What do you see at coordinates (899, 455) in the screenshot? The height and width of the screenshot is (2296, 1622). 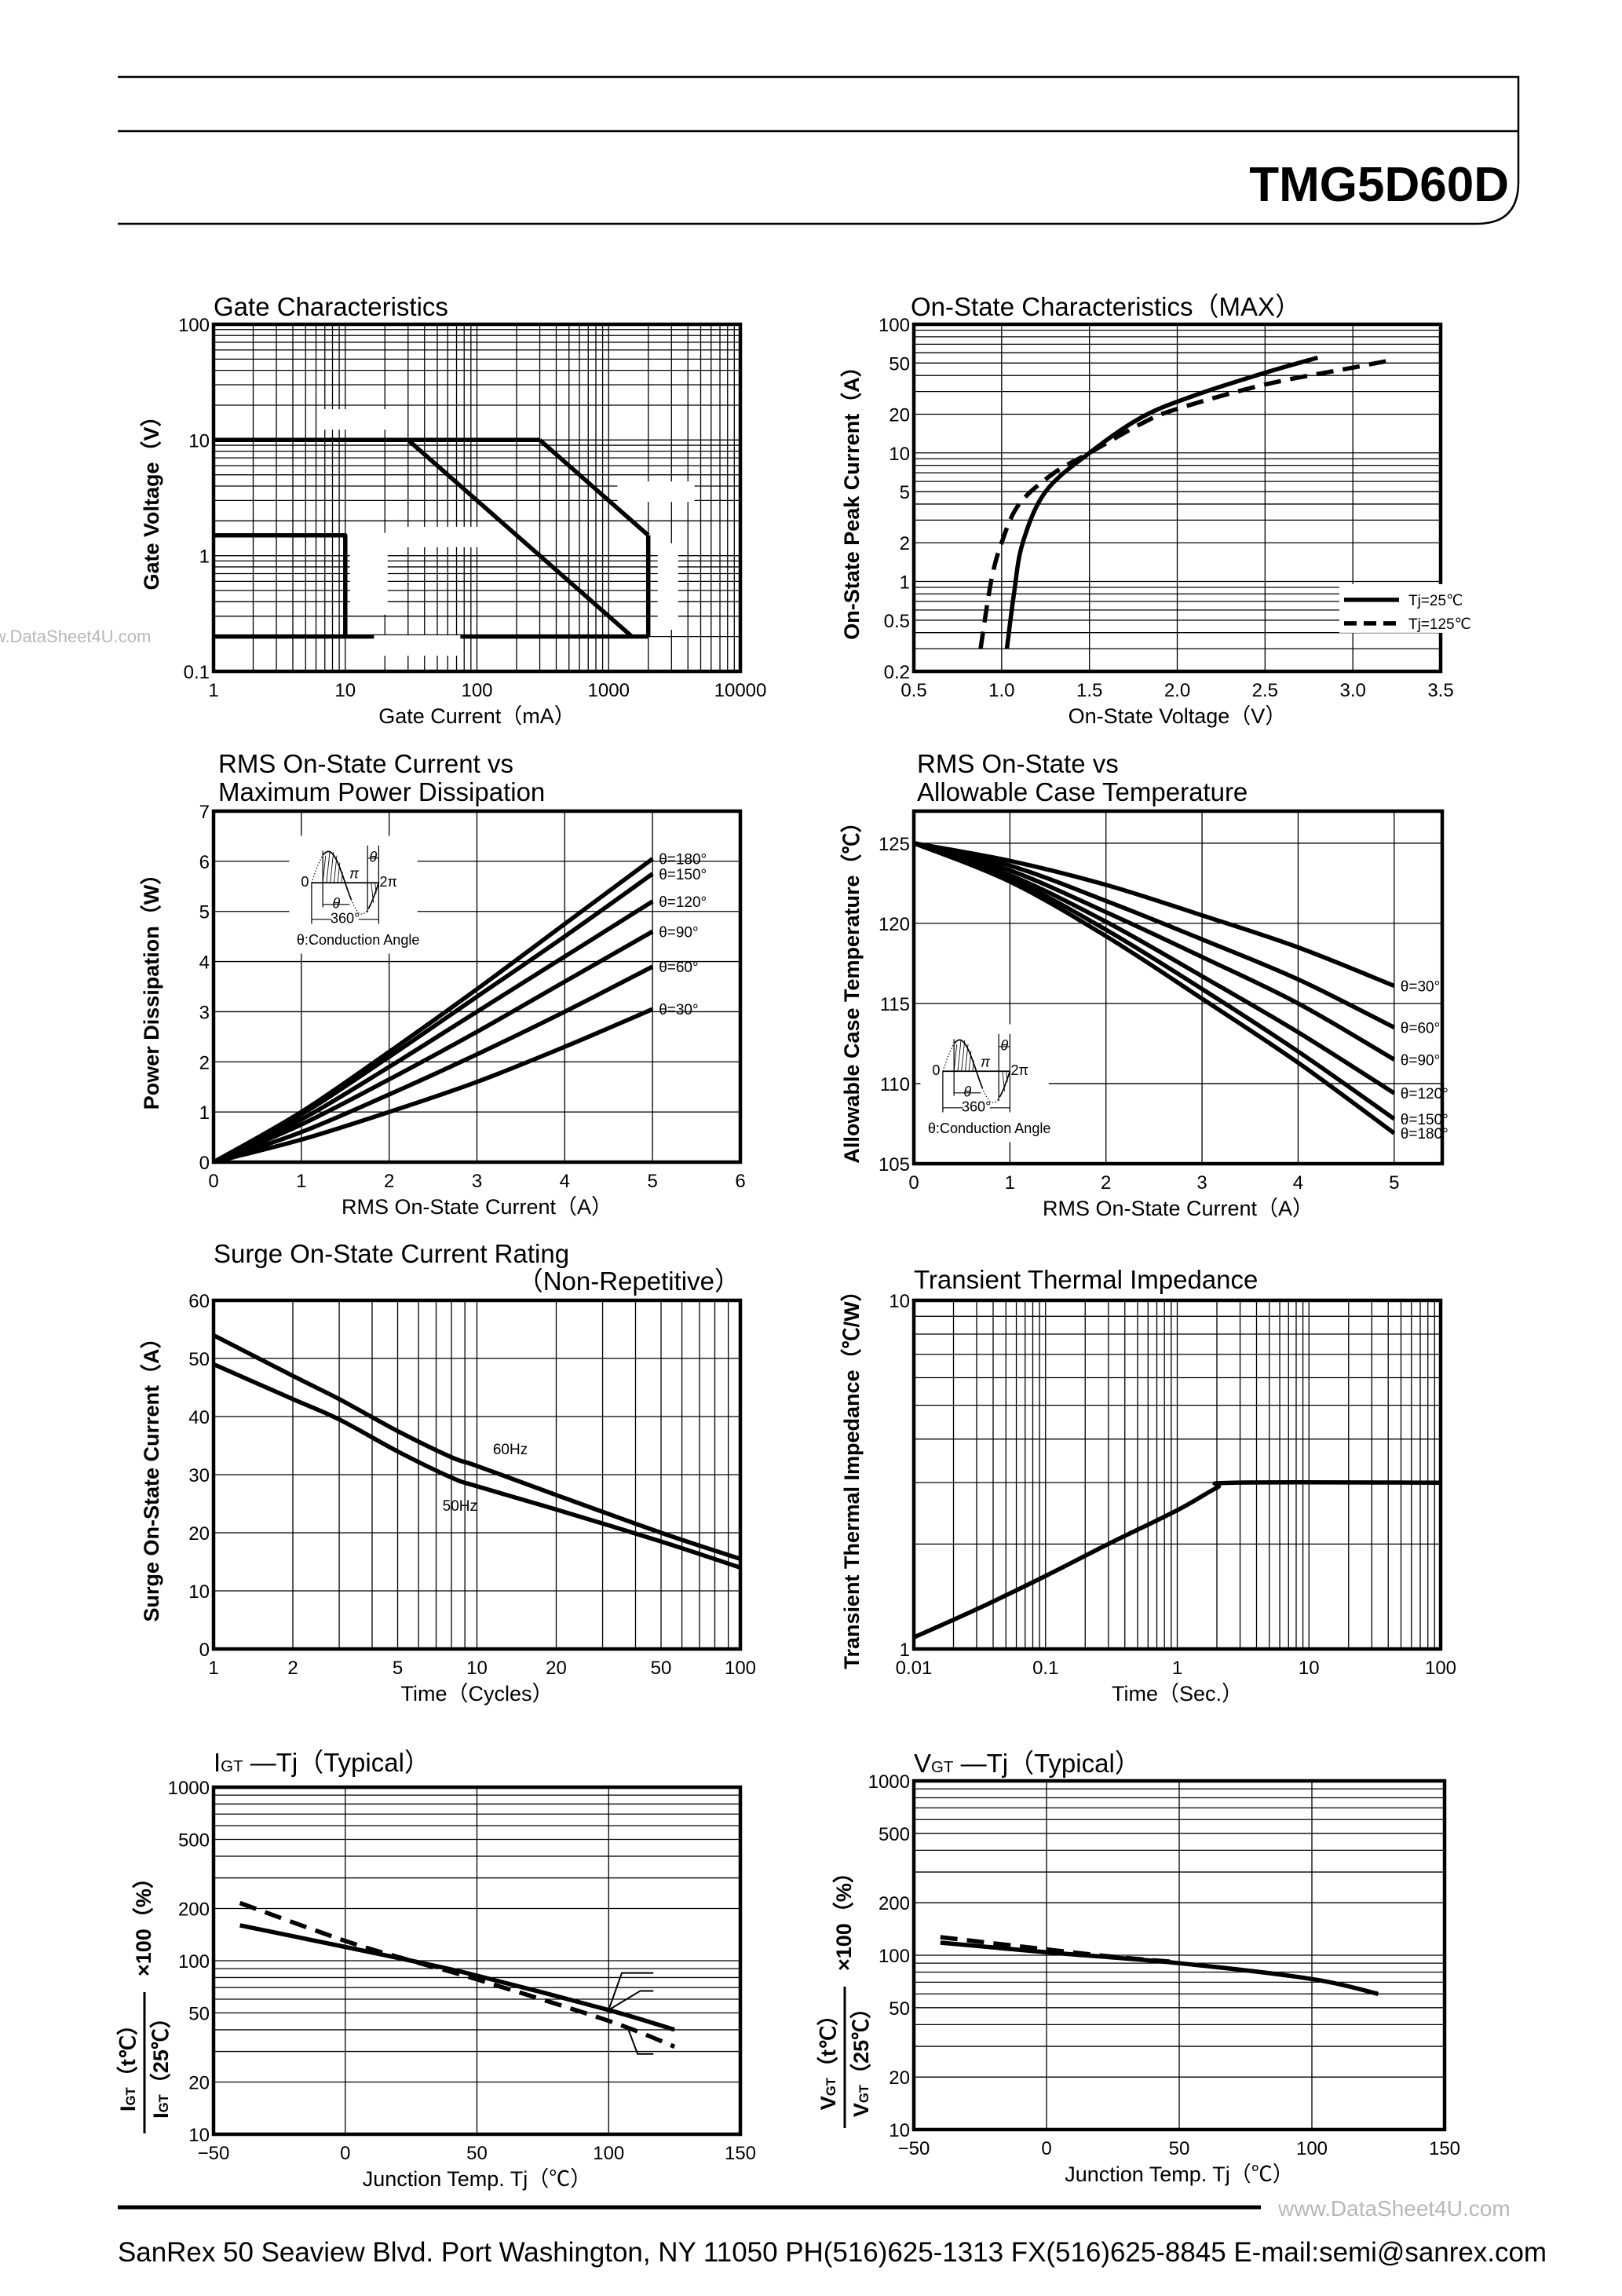 I see `y-tick-label: 10` at bounding box center [899, 455].